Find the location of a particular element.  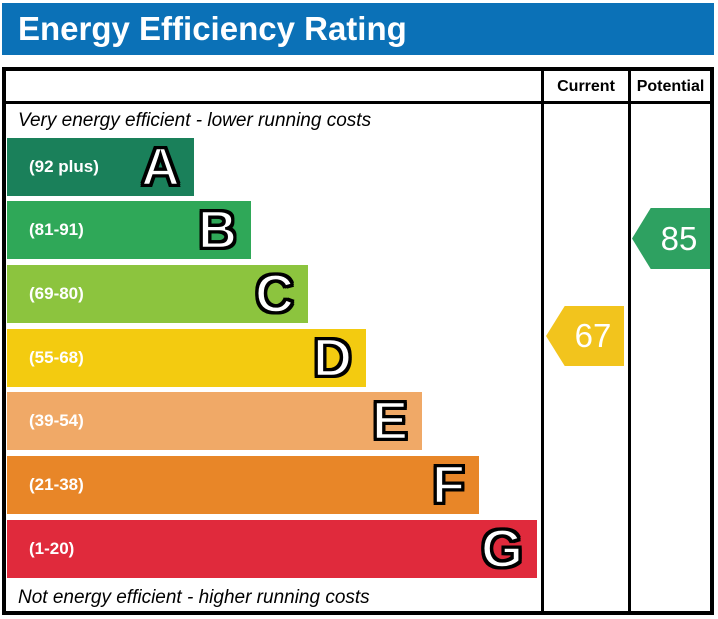

band-range-label: (1-20) is located at coordinates (52, 548).